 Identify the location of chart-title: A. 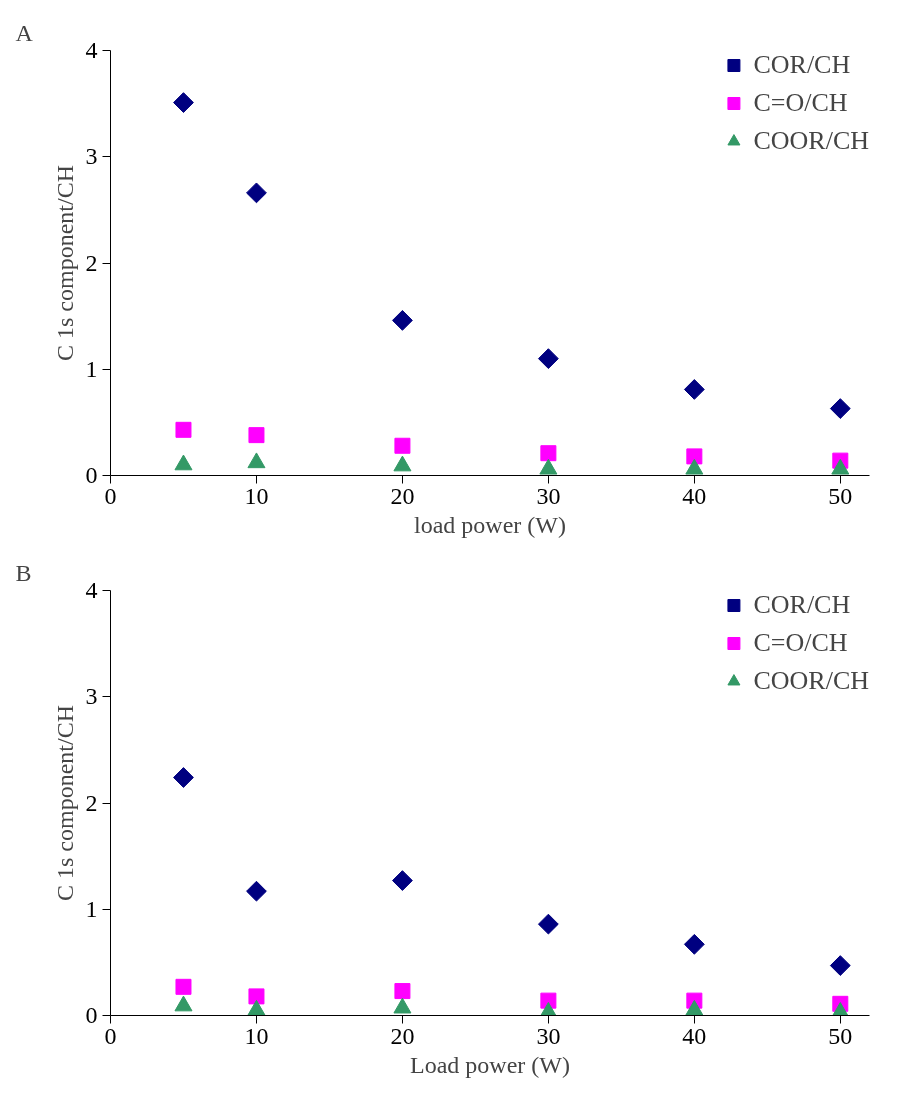
(24, 32).